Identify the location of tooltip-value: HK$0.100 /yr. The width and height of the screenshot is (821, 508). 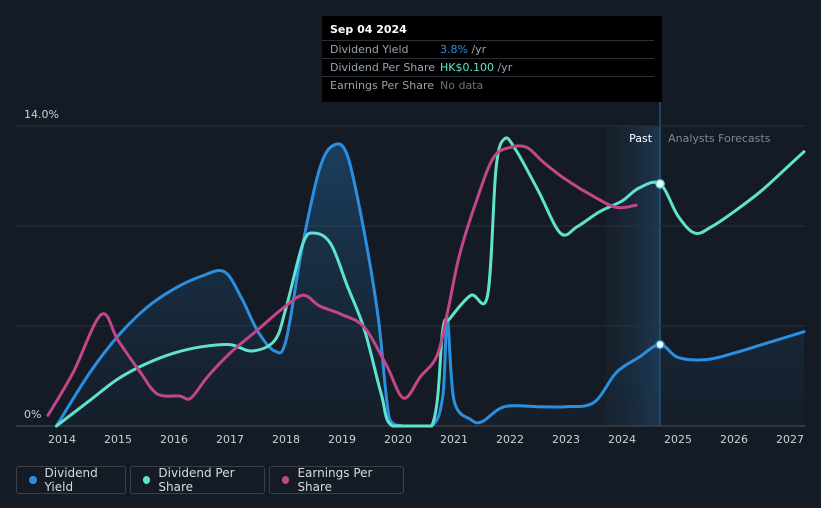
(476, 67).